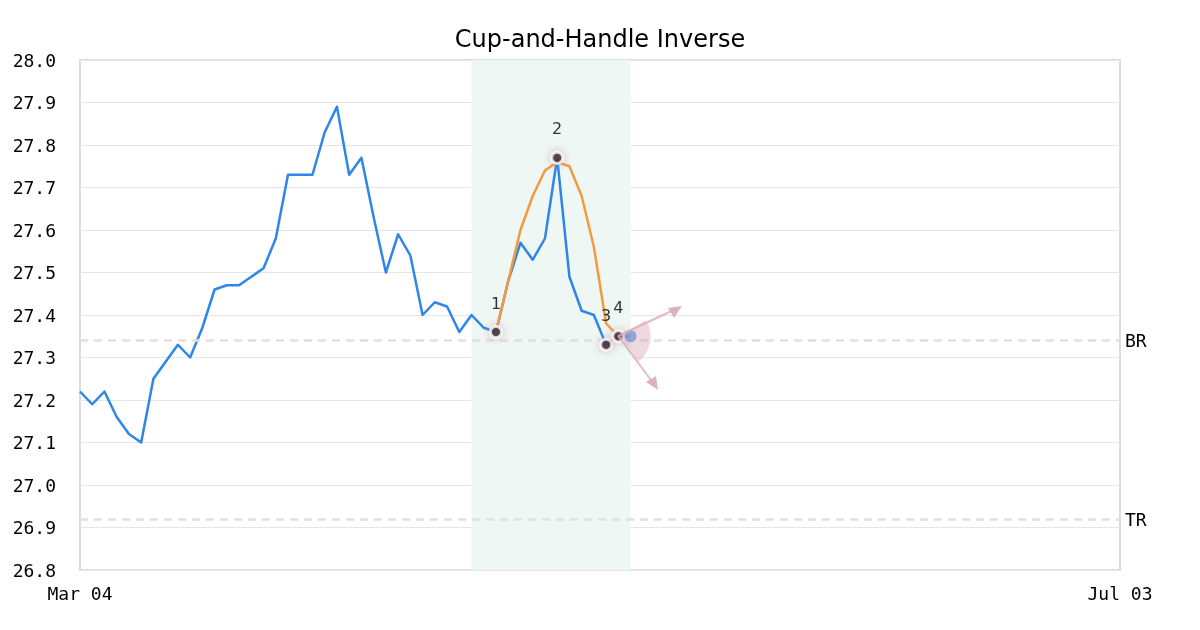 This screenshot has width=1200, height=630. I want to click on y-tick-label: 27.3, so click(34, 357).